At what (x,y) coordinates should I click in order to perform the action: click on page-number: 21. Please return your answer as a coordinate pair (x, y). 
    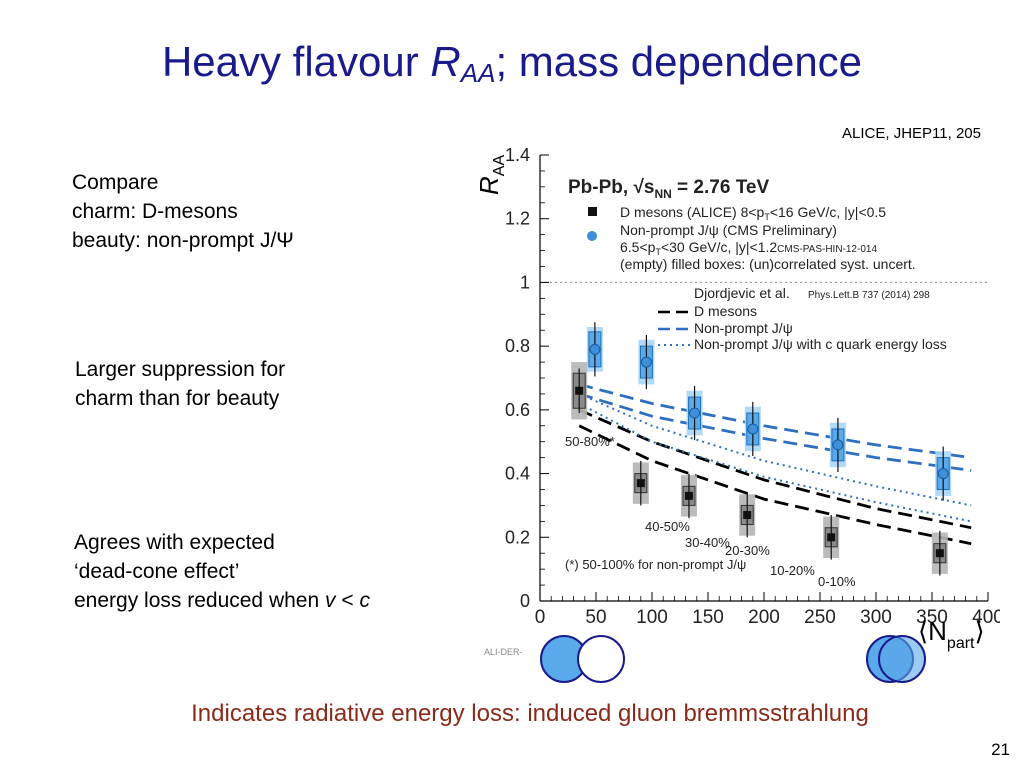
    Looking at the image, I should click on (1000, 749).